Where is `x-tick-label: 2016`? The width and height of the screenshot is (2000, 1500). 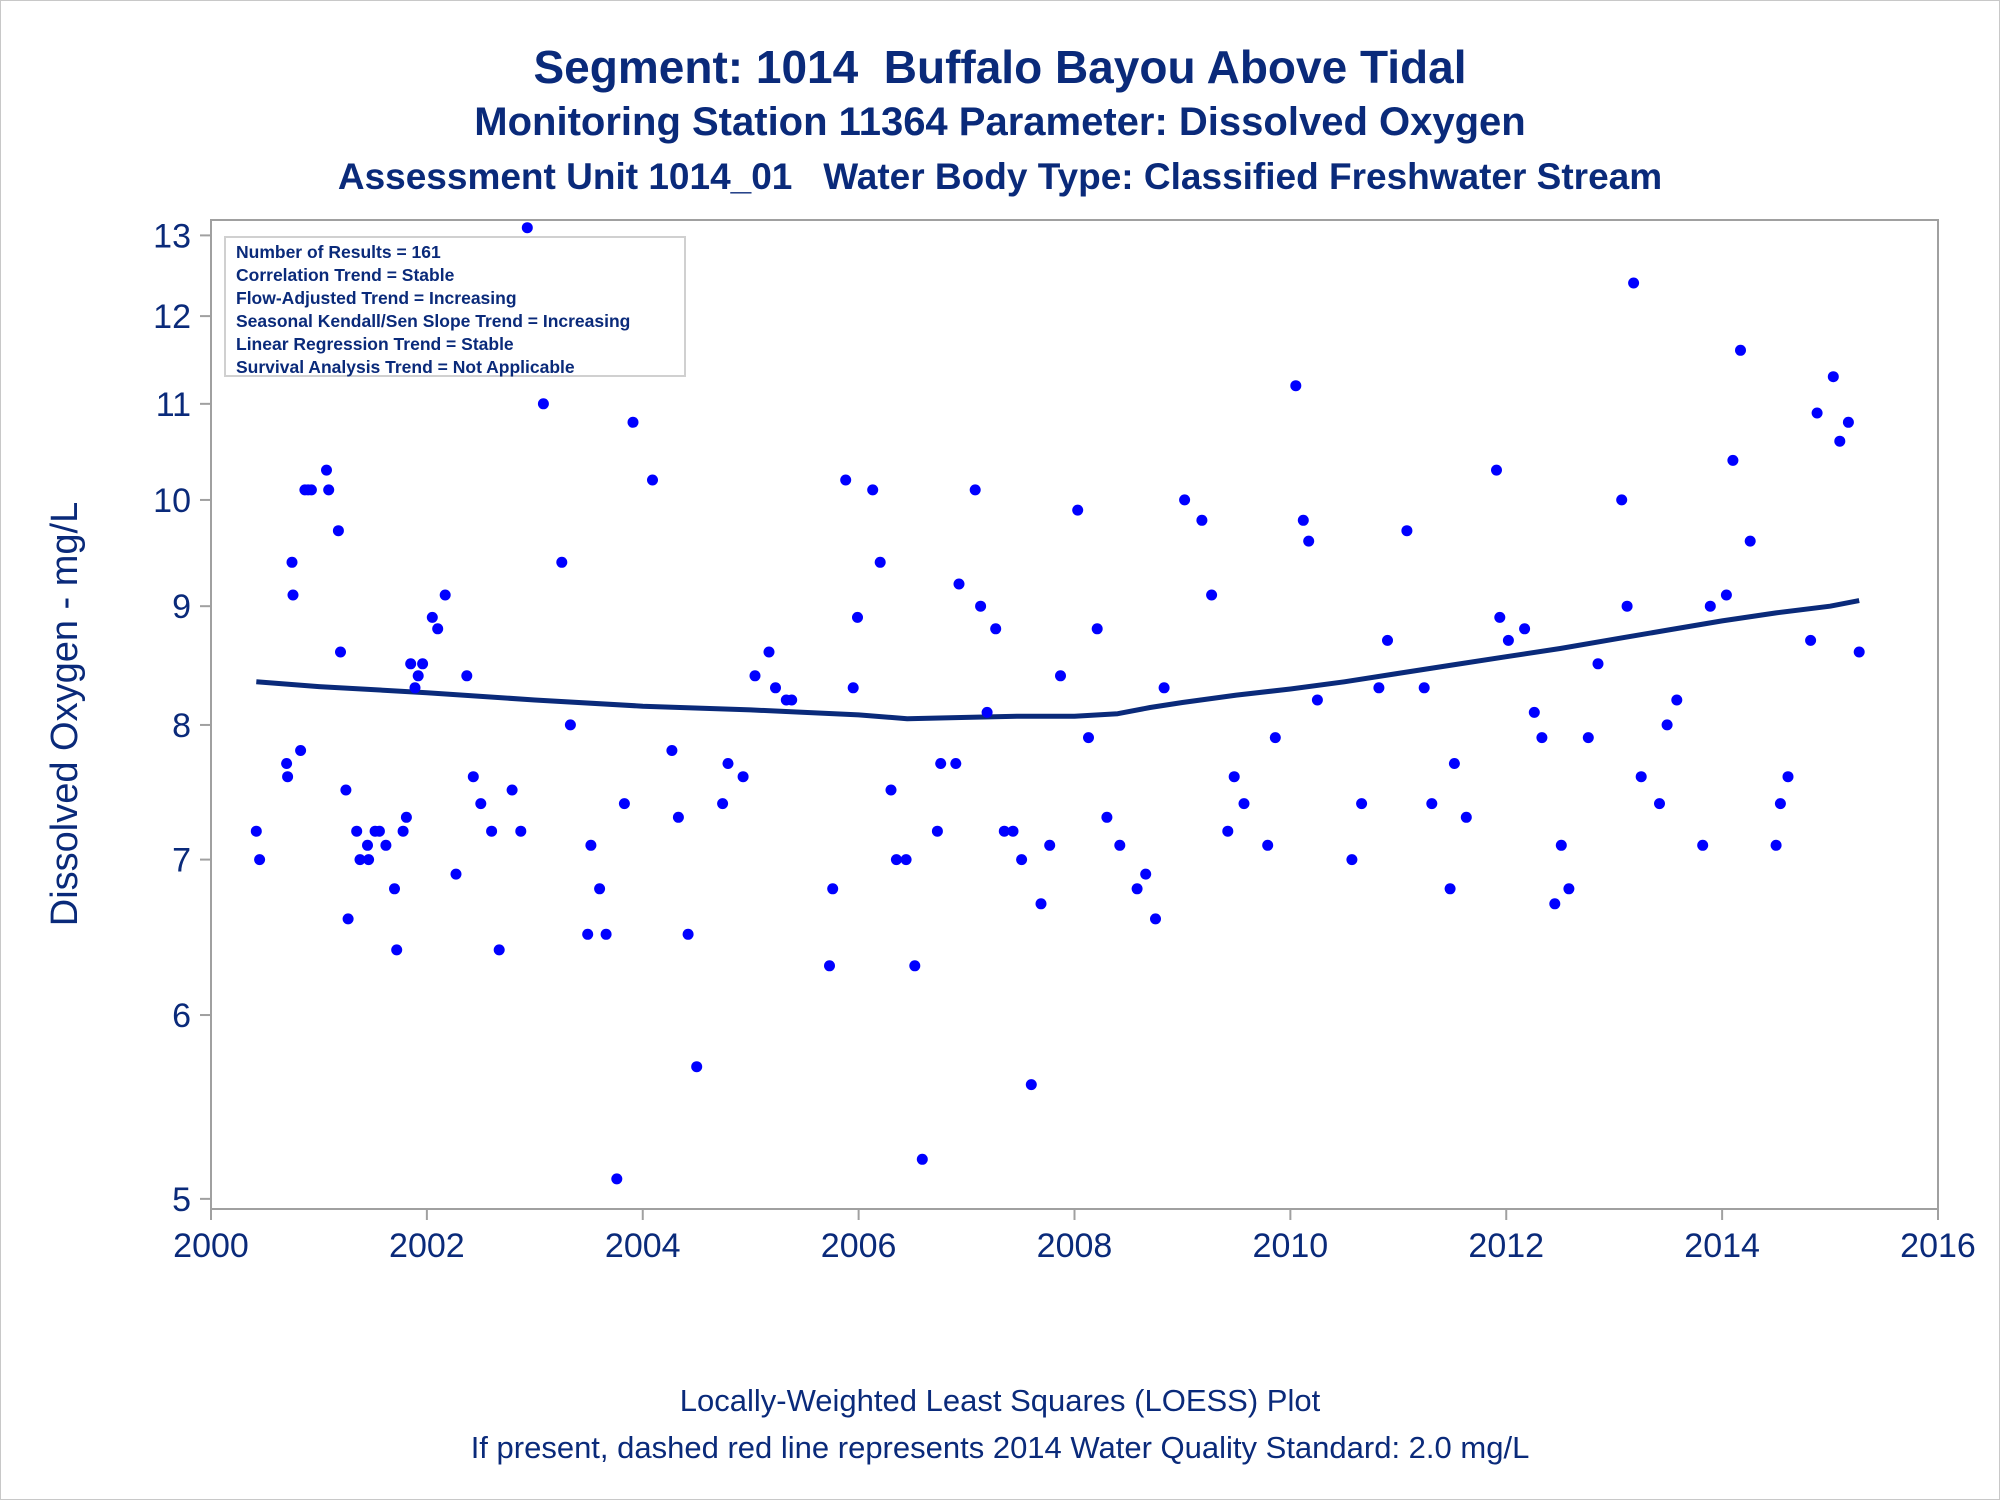
x-tick-label: 2016 is located at coordinates (1938, 1246).